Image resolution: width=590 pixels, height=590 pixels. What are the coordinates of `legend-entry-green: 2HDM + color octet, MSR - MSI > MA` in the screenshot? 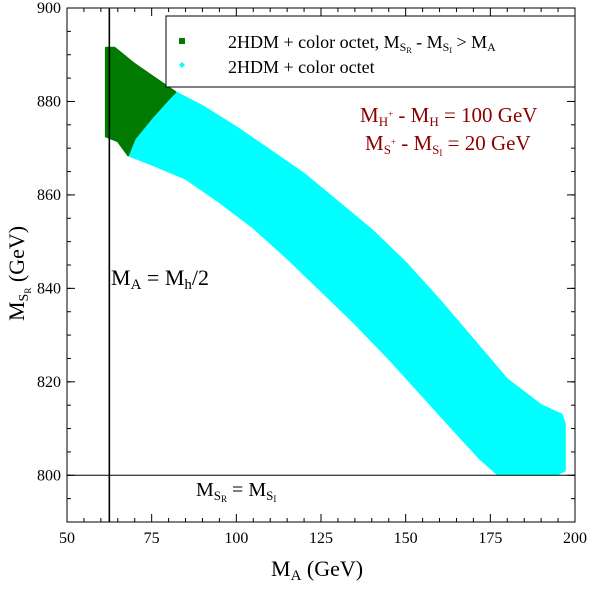 It's located at (362, 43).